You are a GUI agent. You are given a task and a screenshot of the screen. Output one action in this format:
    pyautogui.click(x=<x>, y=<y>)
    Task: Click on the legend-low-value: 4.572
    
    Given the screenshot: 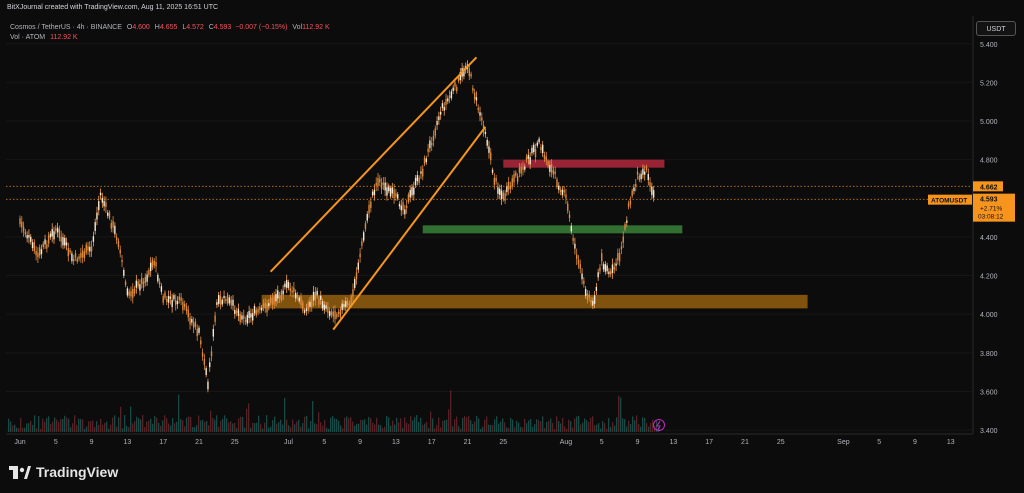 What is the action you would take?
    pyautogui.click(x=195, y=27)
    